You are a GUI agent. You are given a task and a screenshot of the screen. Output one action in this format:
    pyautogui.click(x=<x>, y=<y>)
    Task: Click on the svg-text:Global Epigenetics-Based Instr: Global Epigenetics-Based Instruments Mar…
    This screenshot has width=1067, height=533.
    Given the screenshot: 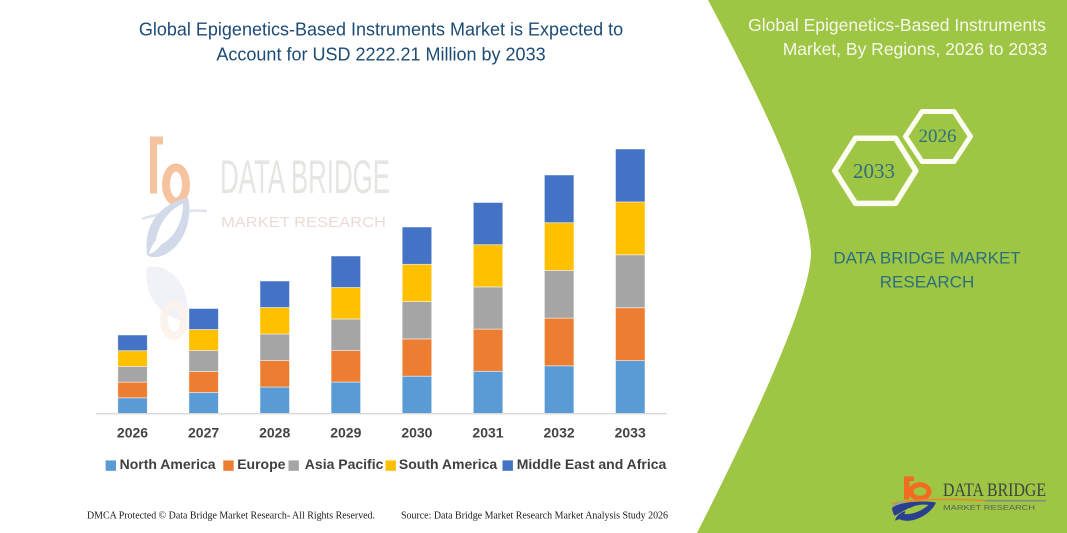 What is the action you would take?
    pyautogui.click(x=381, y=30)
    